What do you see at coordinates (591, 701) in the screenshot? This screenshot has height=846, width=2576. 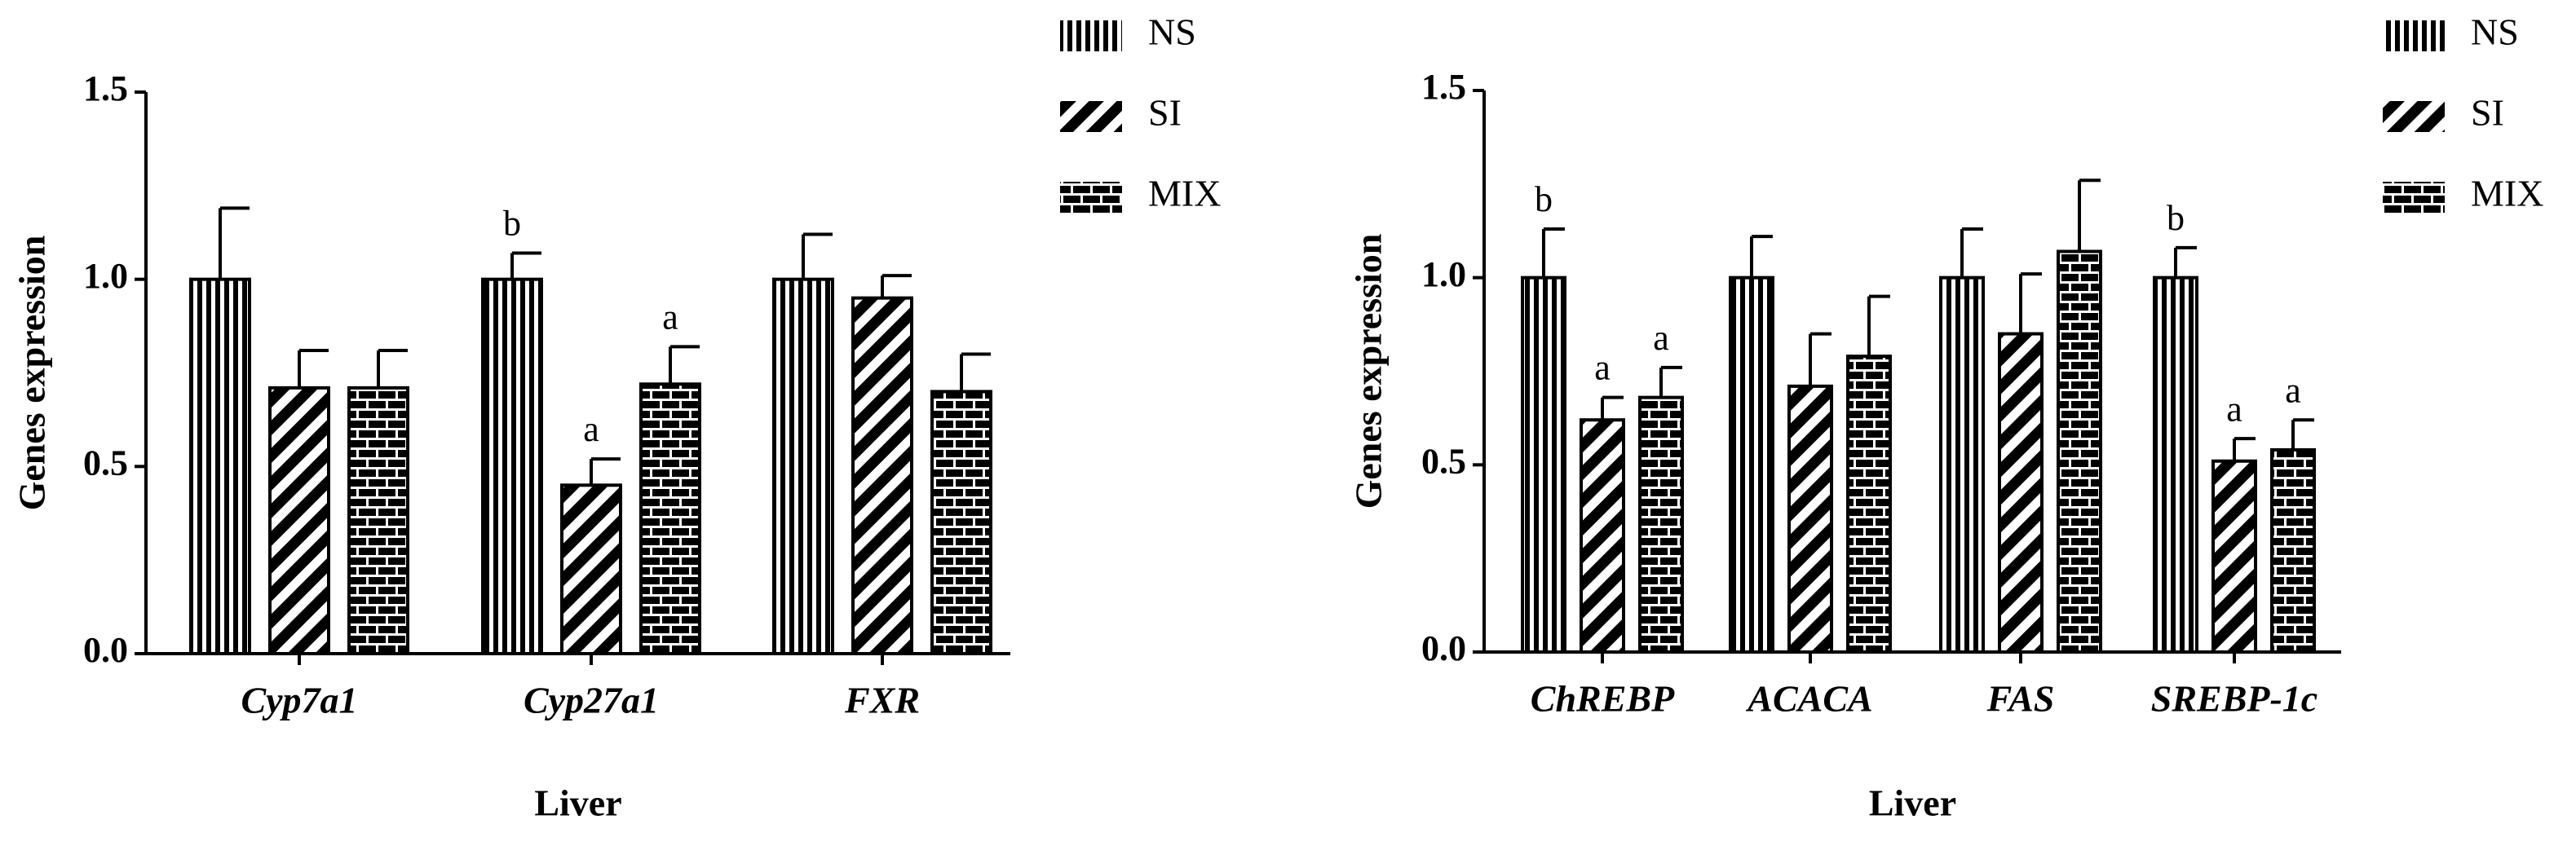 I see `x-tick-label: Cyp27a1` at bounding box center [591, 701].